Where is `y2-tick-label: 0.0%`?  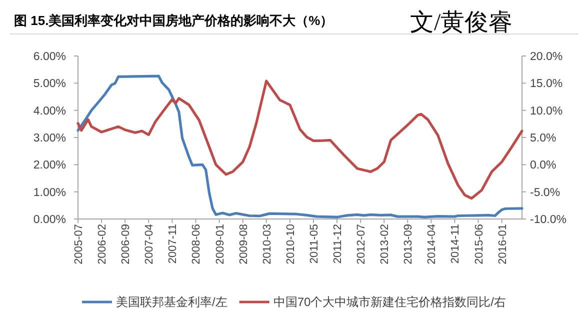
y2-tick-label: 0.0% is located at coordinates (543, 166).